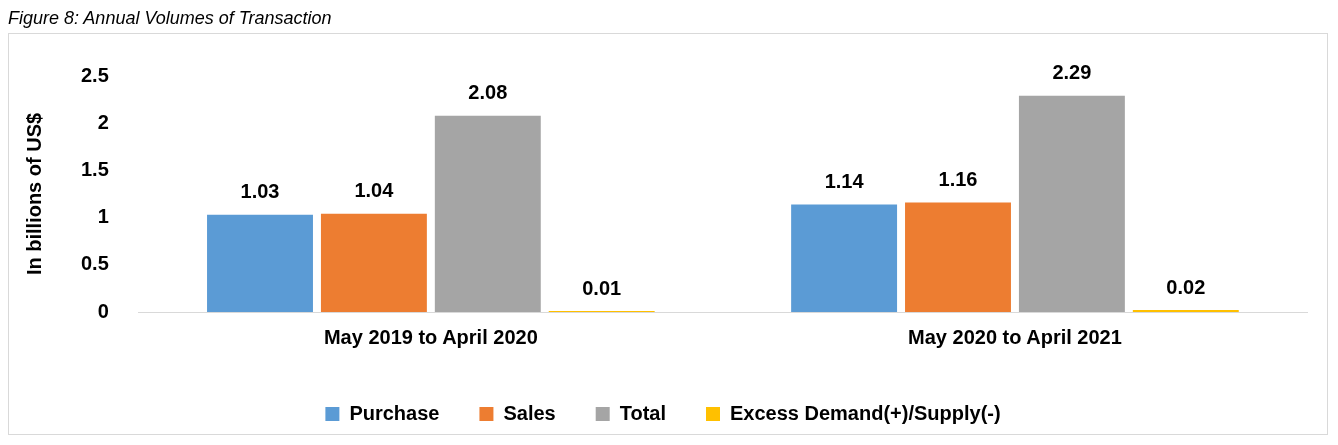 The height and width of the screenshot is (445, 1338). What do you see at coordinates (103, 121) in the screenshot?
I see `y-tick-label: 2` at bounding box center [103, 121].